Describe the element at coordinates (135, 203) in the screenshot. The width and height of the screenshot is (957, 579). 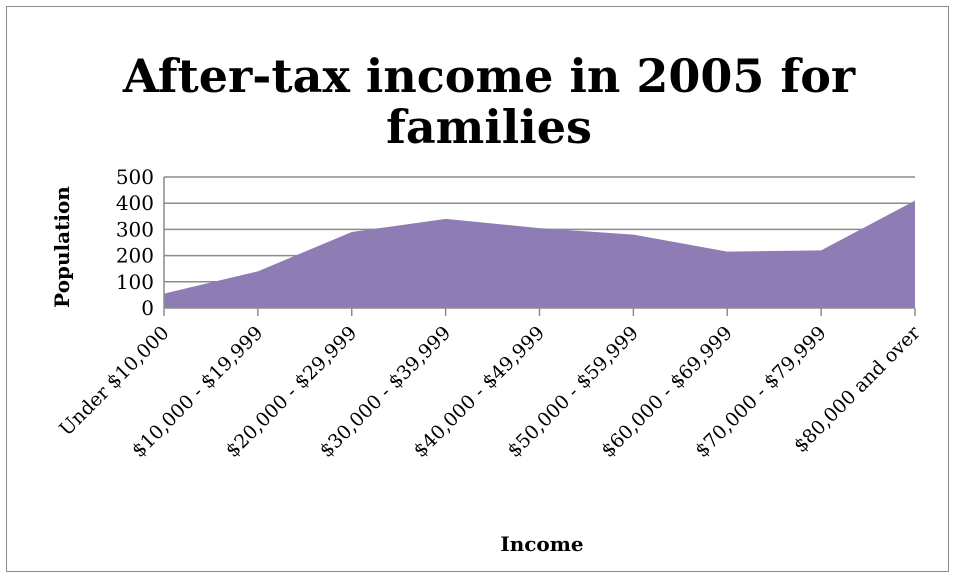
I see `y-tick-label: 400` at that location.